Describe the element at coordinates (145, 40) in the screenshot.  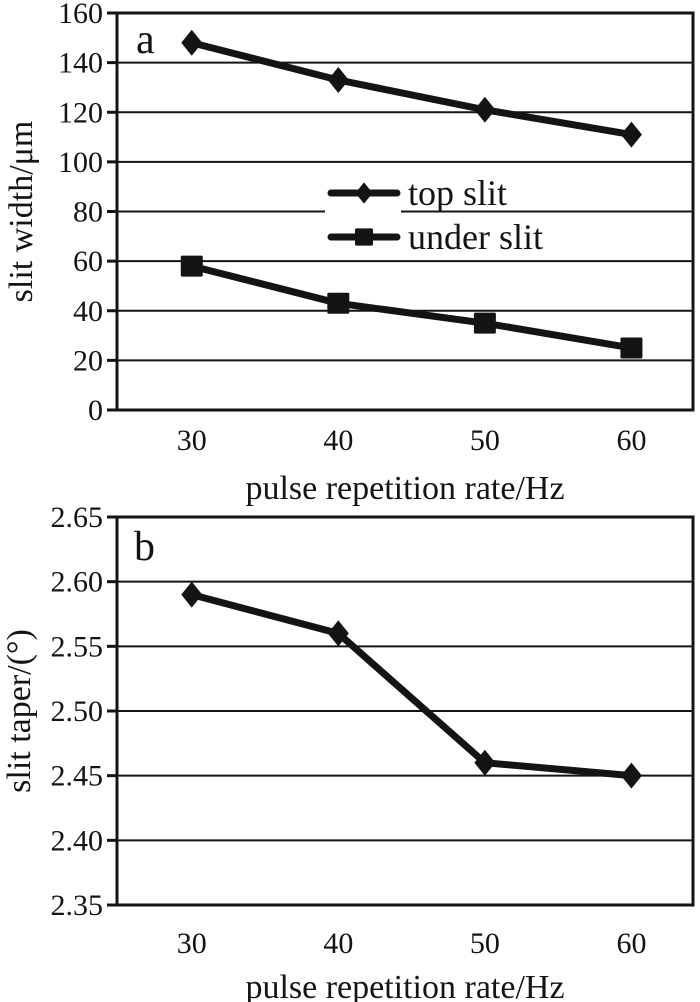
I see `panel-label: a` at that location.